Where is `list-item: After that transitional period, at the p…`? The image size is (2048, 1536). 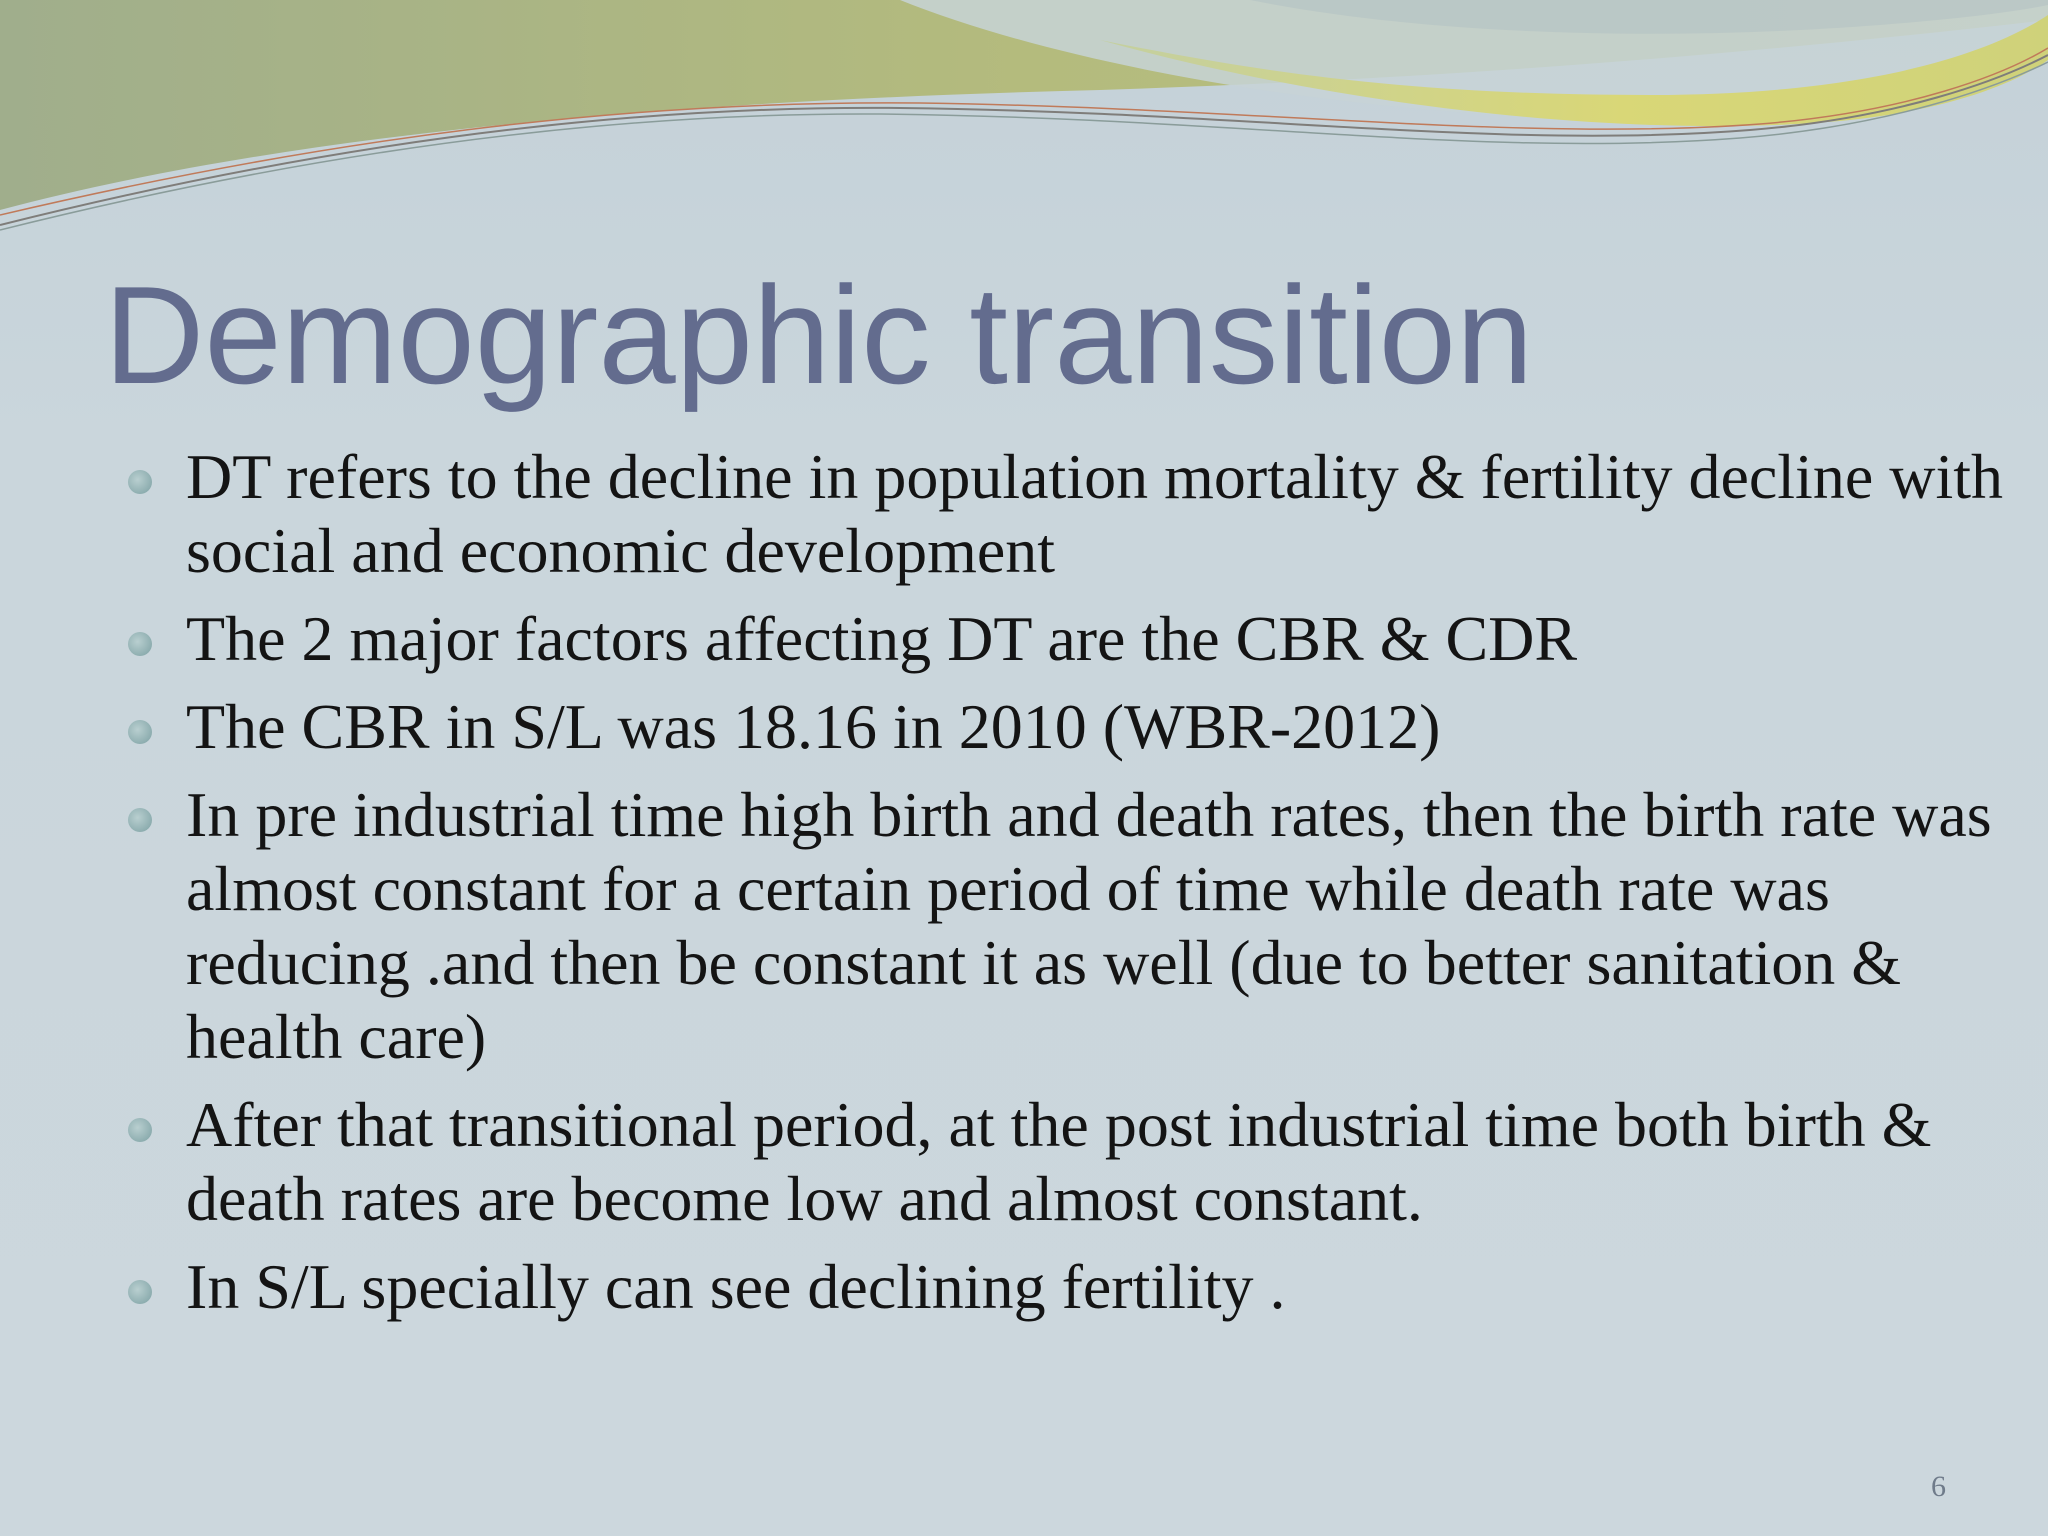
list-item: After that transitional period, at the p… is located at coordinates (1068, 1162).